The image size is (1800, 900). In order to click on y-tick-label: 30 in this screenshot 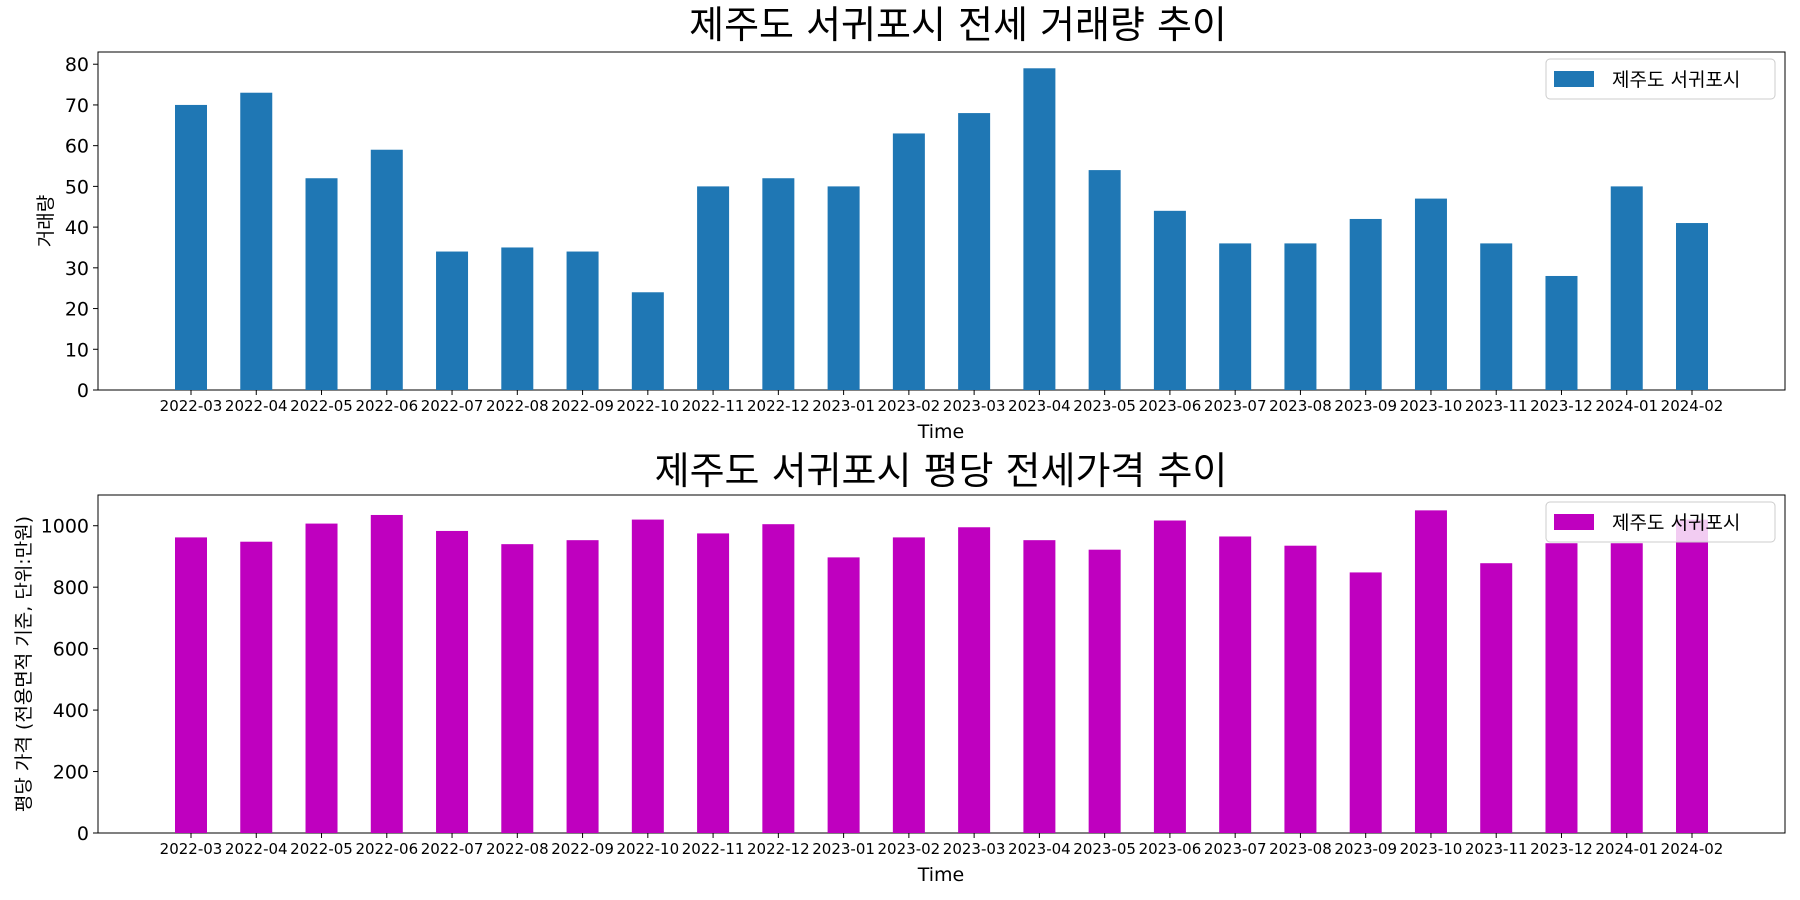, I will do `click(77, 269)`.